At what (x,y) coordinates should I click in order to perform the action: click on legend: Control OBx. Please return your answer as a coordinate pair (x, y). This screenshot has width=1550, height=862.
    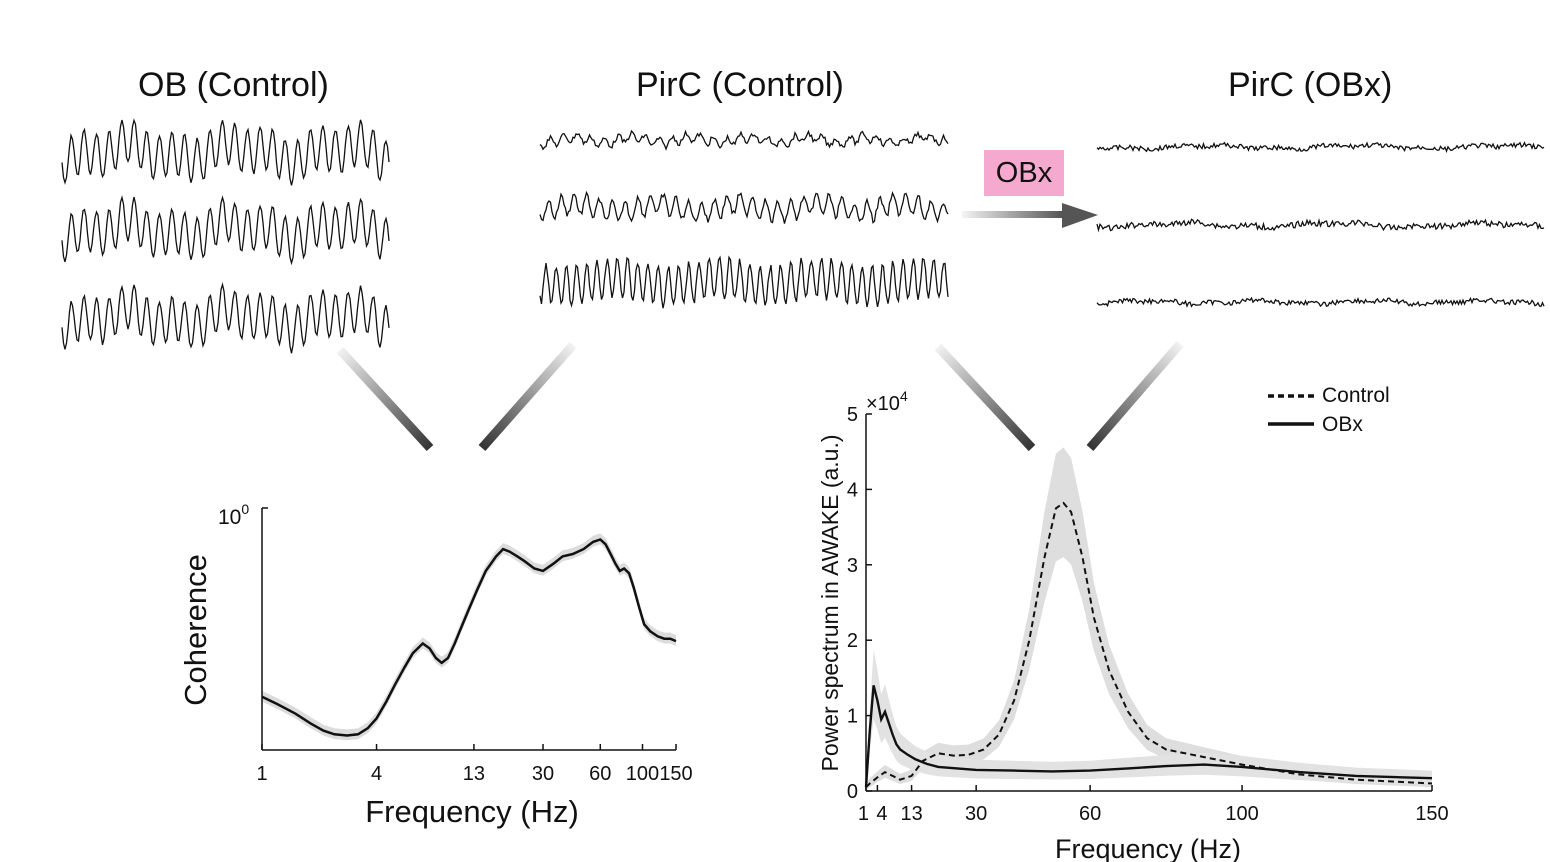
    Looking at the image, I should click on (1329, 410).